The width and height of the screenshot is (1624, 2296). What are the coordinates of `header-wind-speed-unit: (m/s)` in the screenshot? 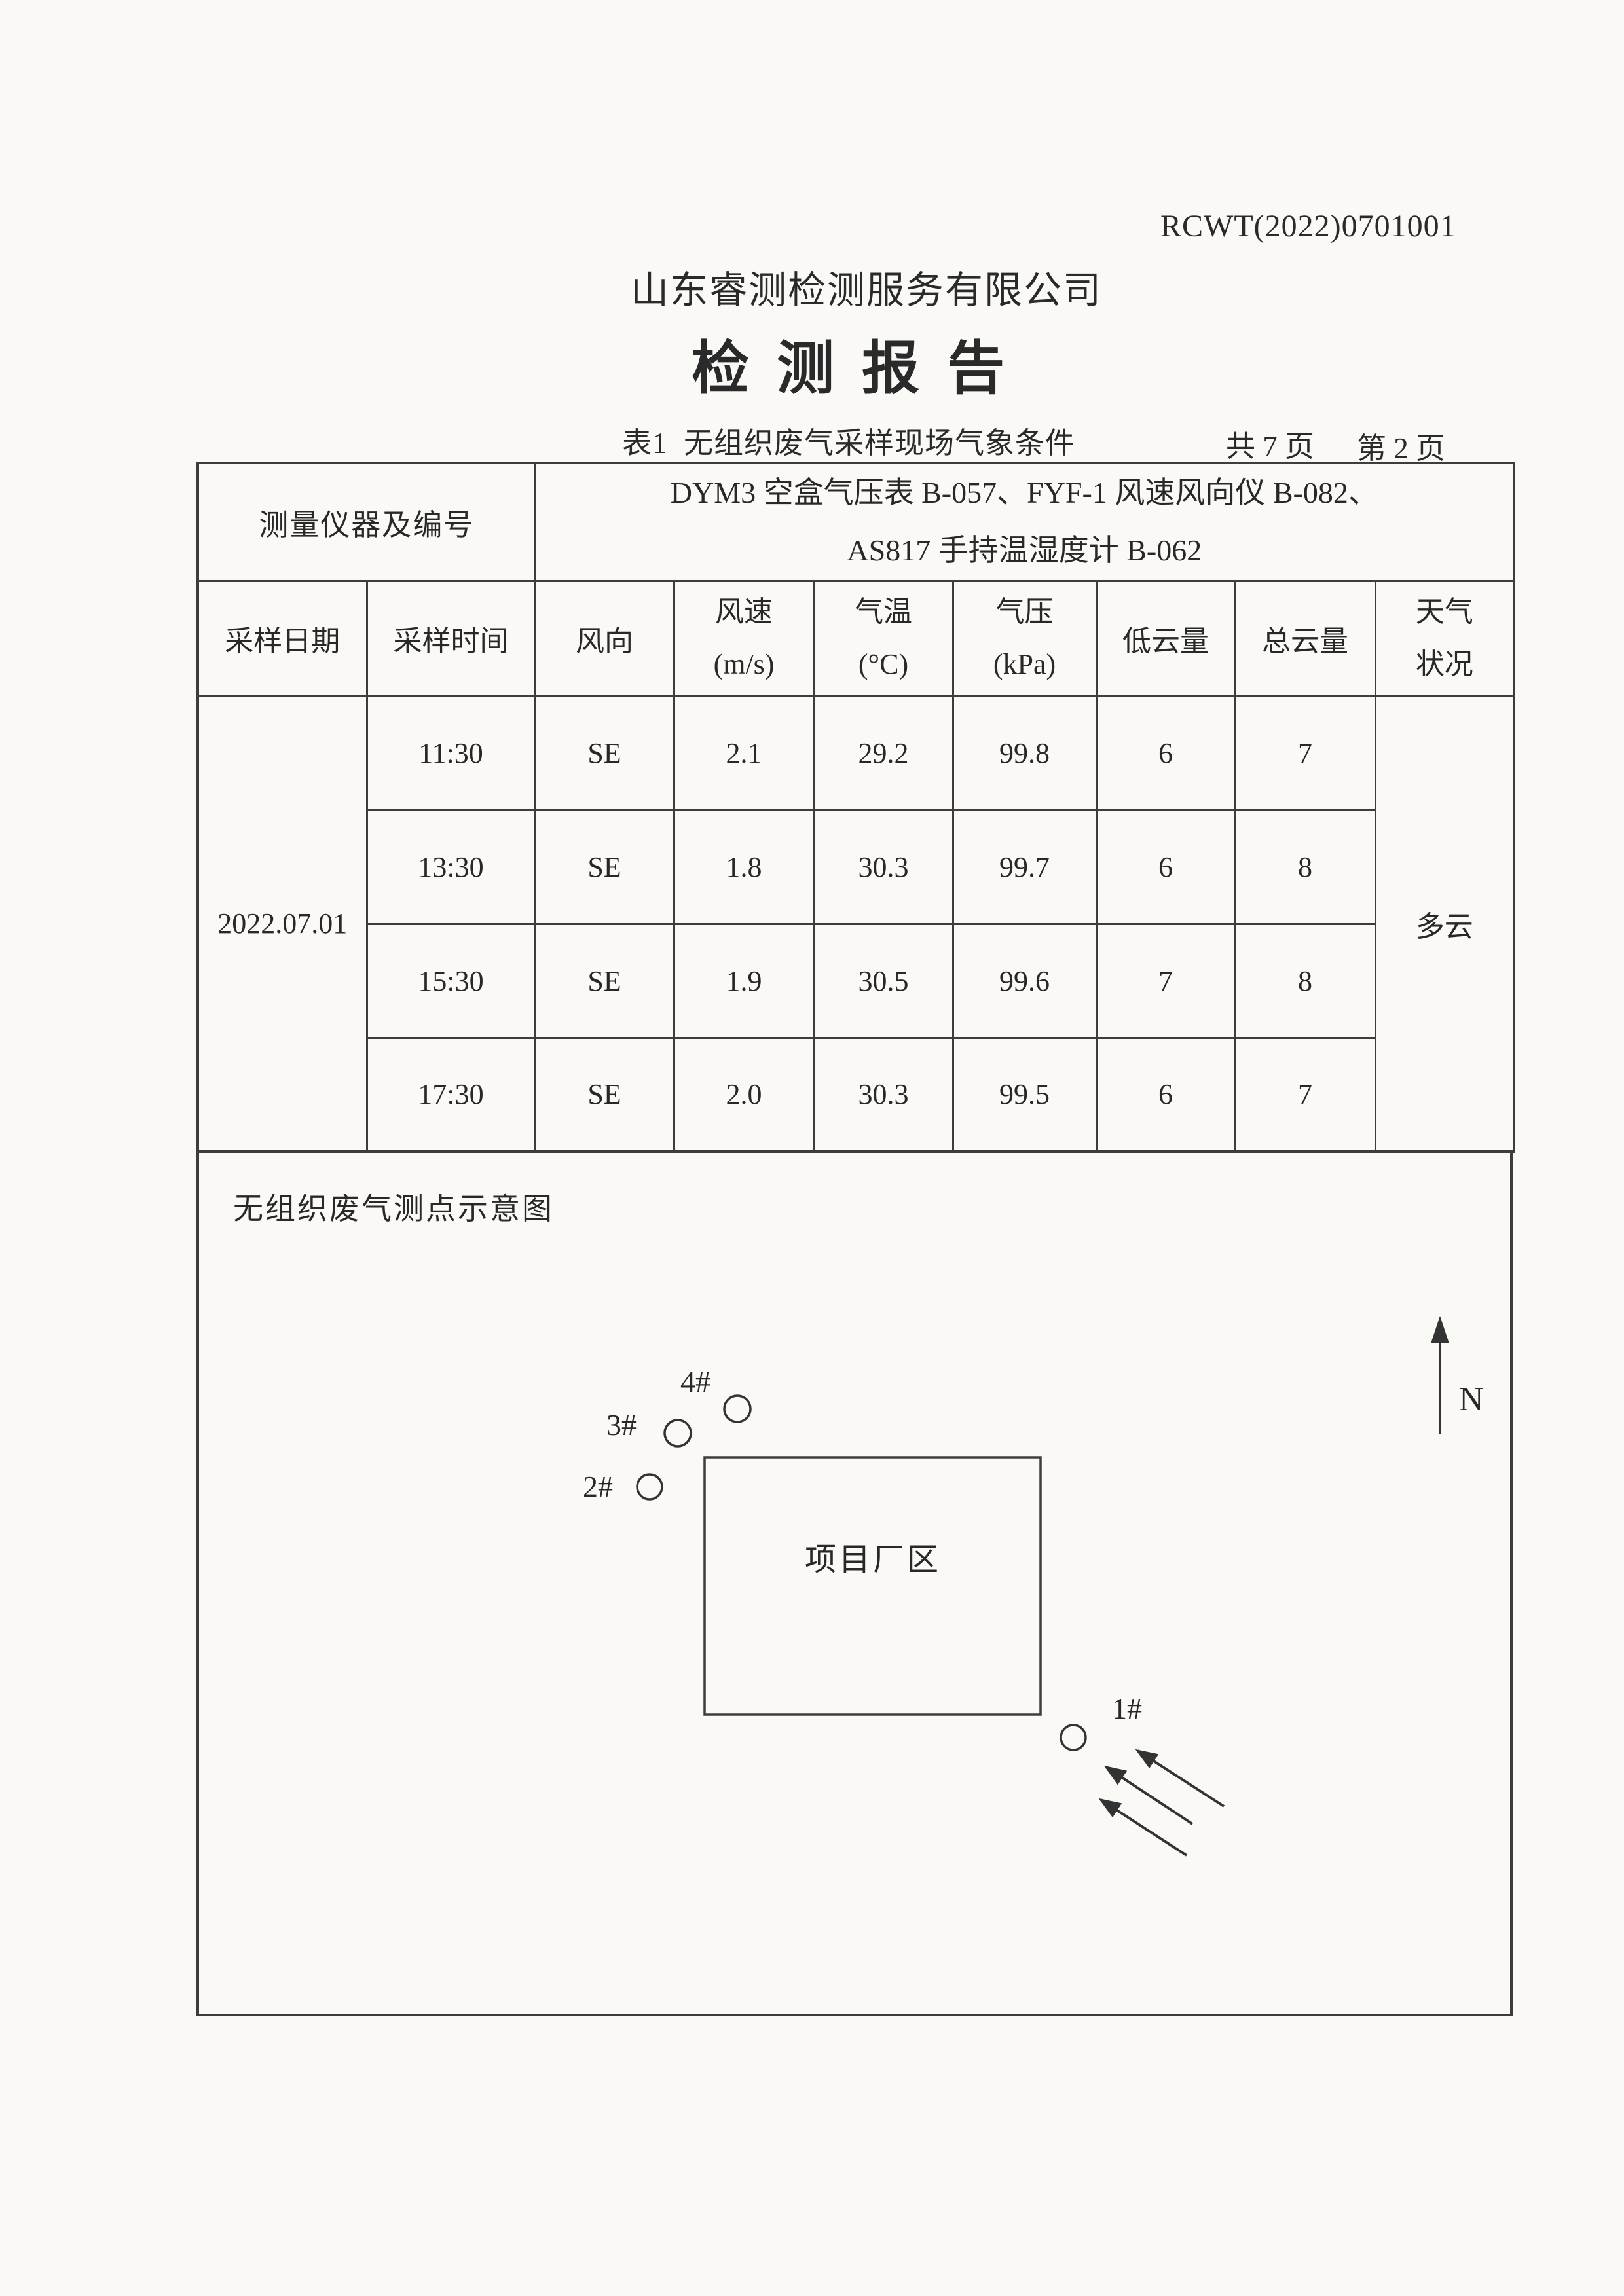 It's located at (744, 664).